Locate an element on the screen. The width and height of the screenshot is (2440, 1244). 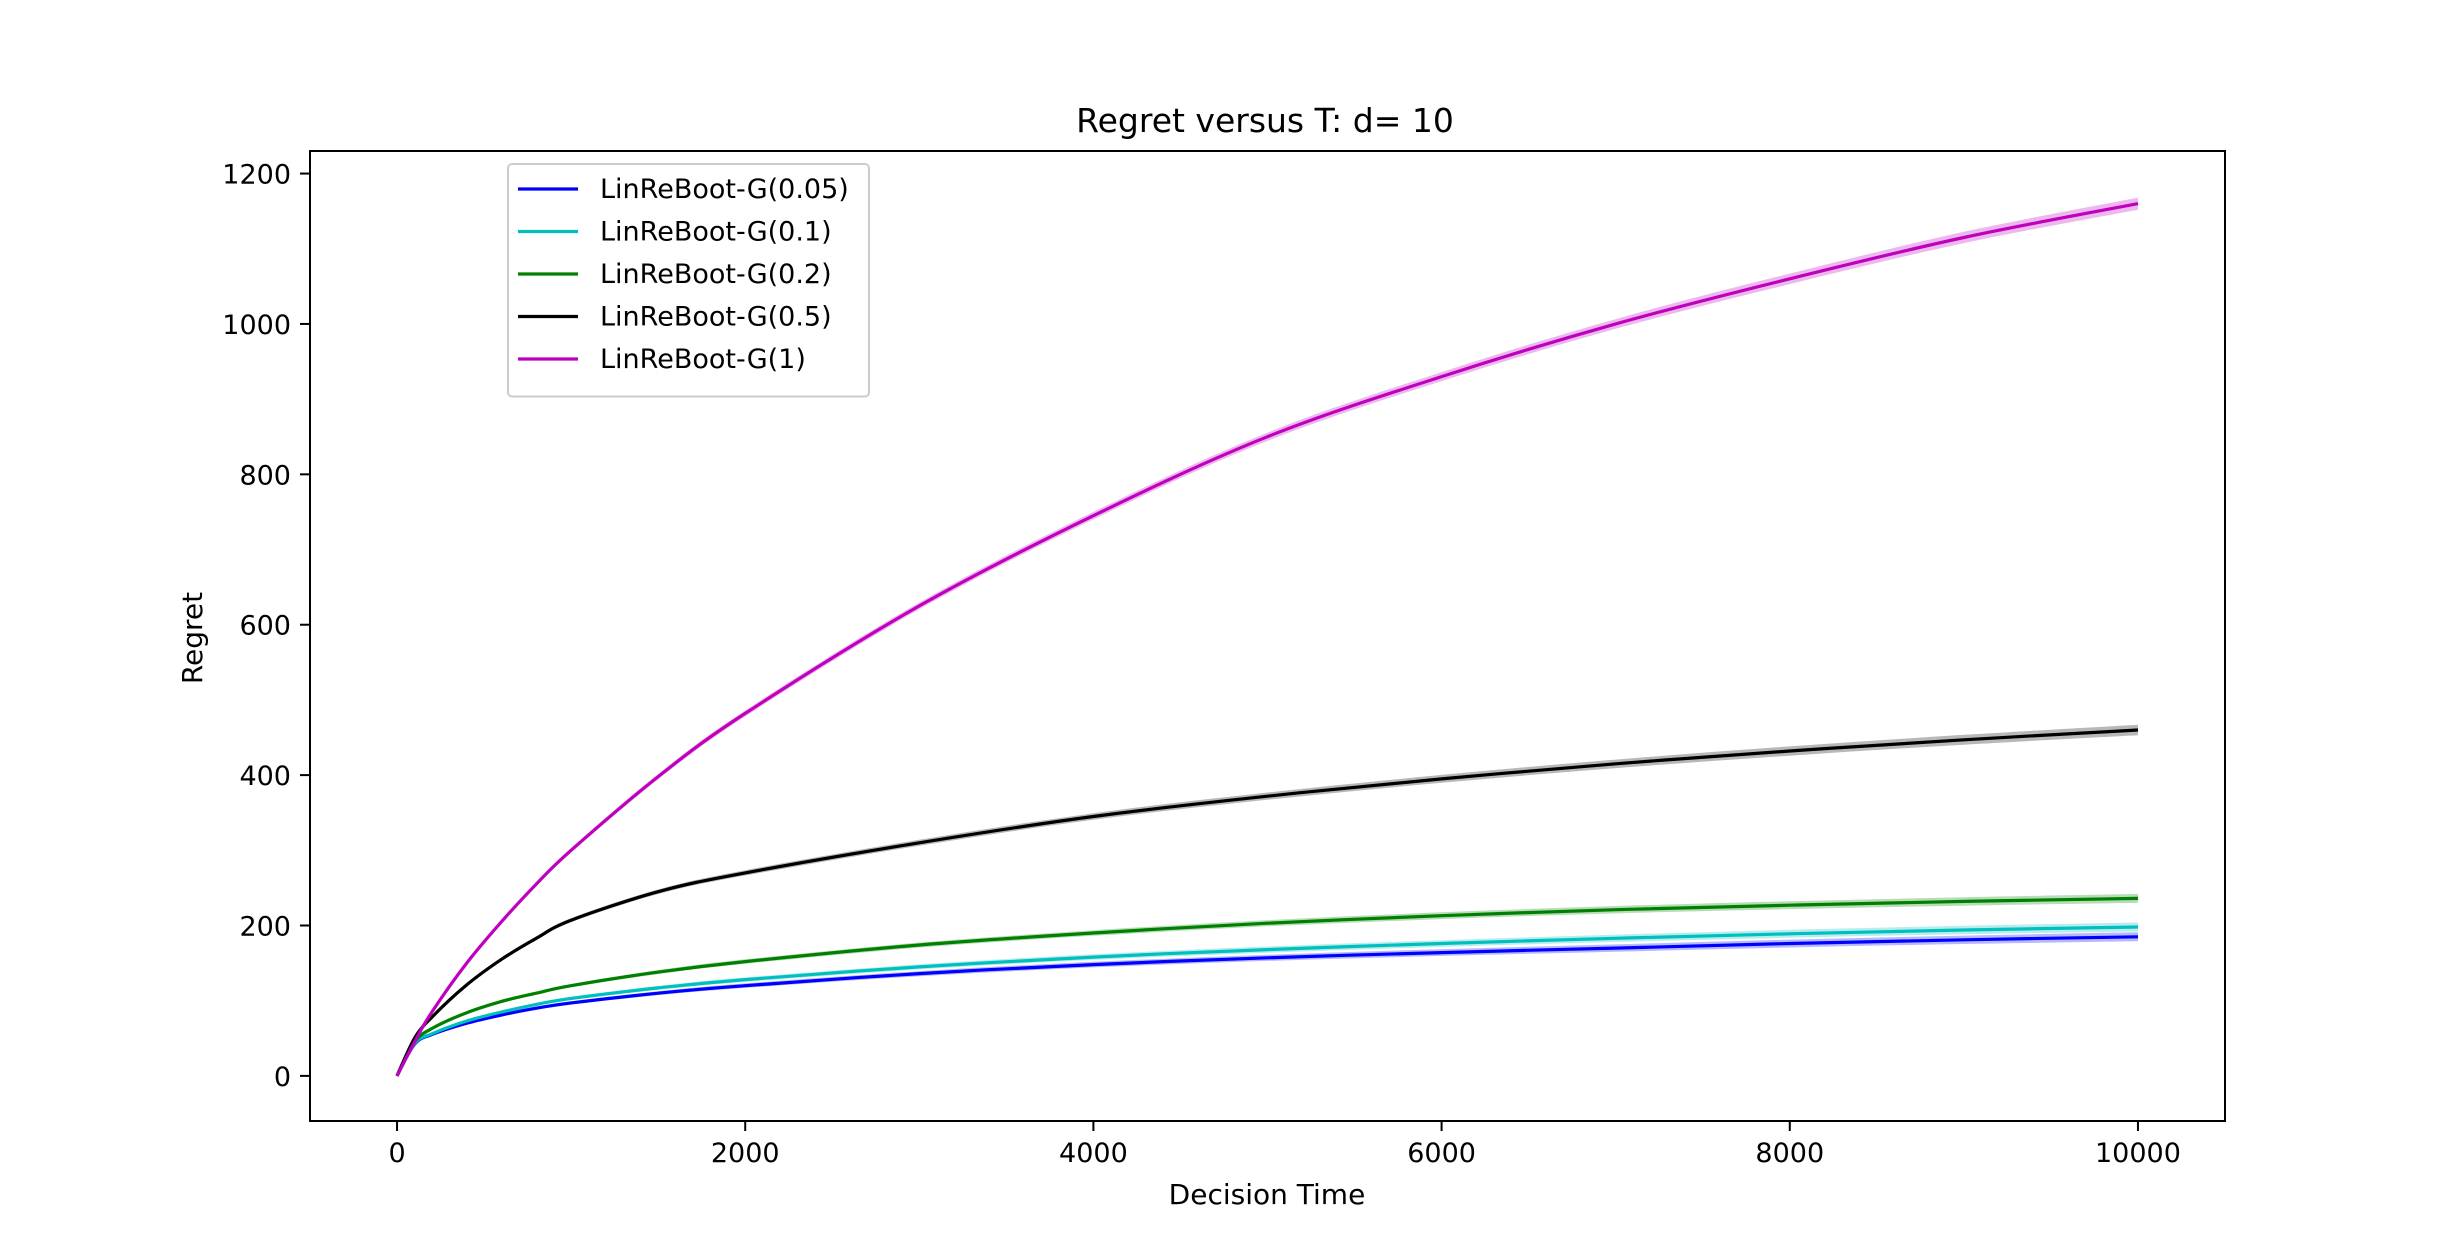
x-tick-label: 10000 is located at coordinates (2138, 1153).